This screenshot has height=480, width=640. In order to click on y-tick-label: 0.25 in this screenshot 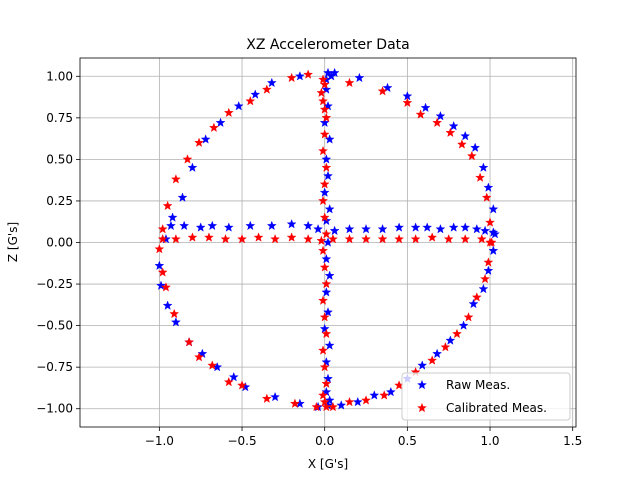, I will do `click(59, 201)`.